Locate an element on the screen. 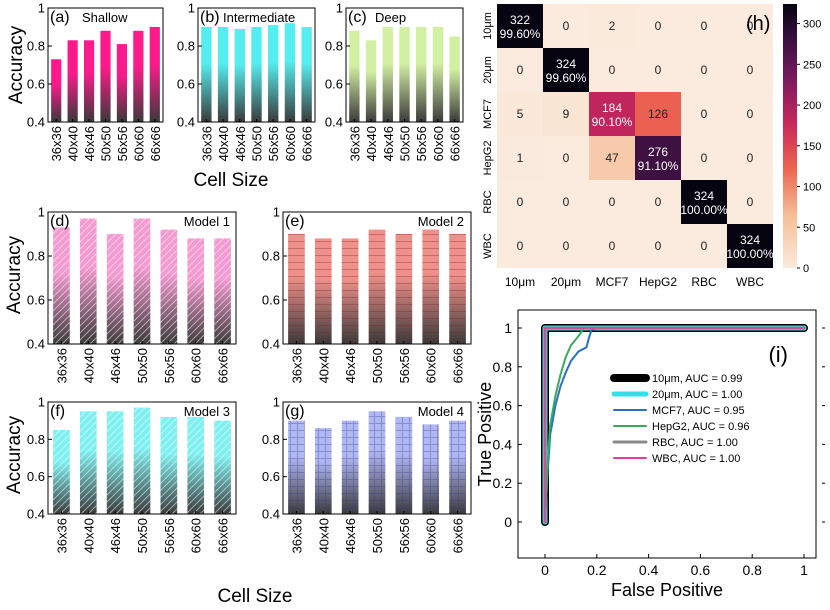 This screenshot has width=830, height=610. ytick-label-f: 0.6 is located at coordinates (36, 476).